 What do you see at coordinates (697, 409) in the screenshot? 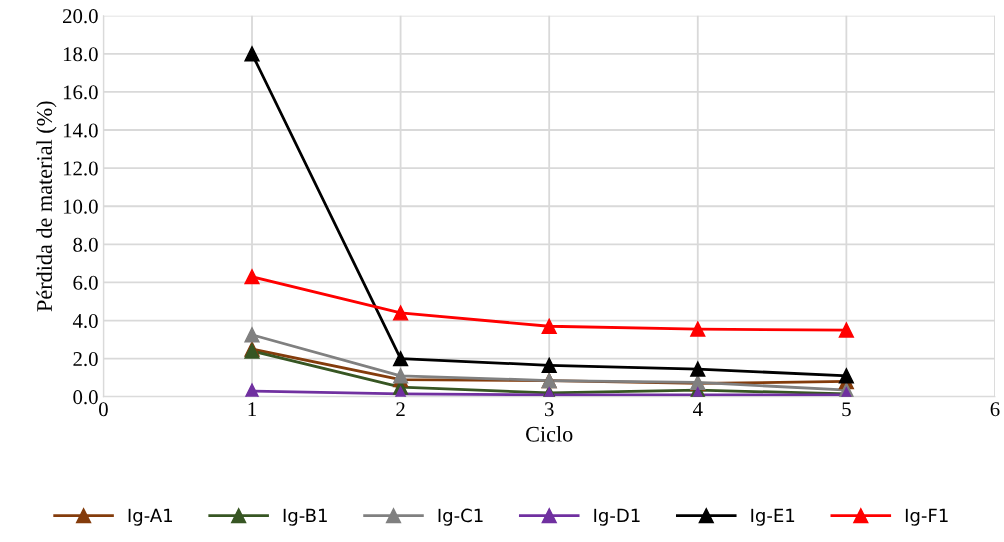
I see `x-tick-label: 4` at bounding box center [697, 409].